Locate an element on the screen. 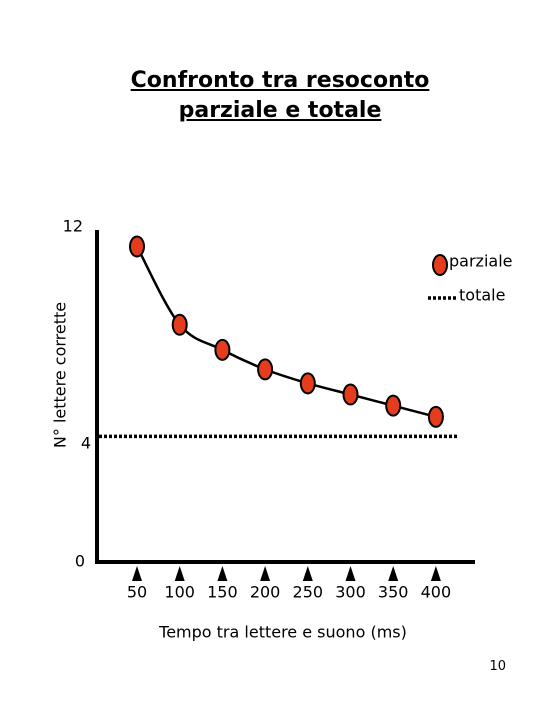 The image size is (540, 720). x-tick-label-350: 350 is located at coordinates (393, 592).